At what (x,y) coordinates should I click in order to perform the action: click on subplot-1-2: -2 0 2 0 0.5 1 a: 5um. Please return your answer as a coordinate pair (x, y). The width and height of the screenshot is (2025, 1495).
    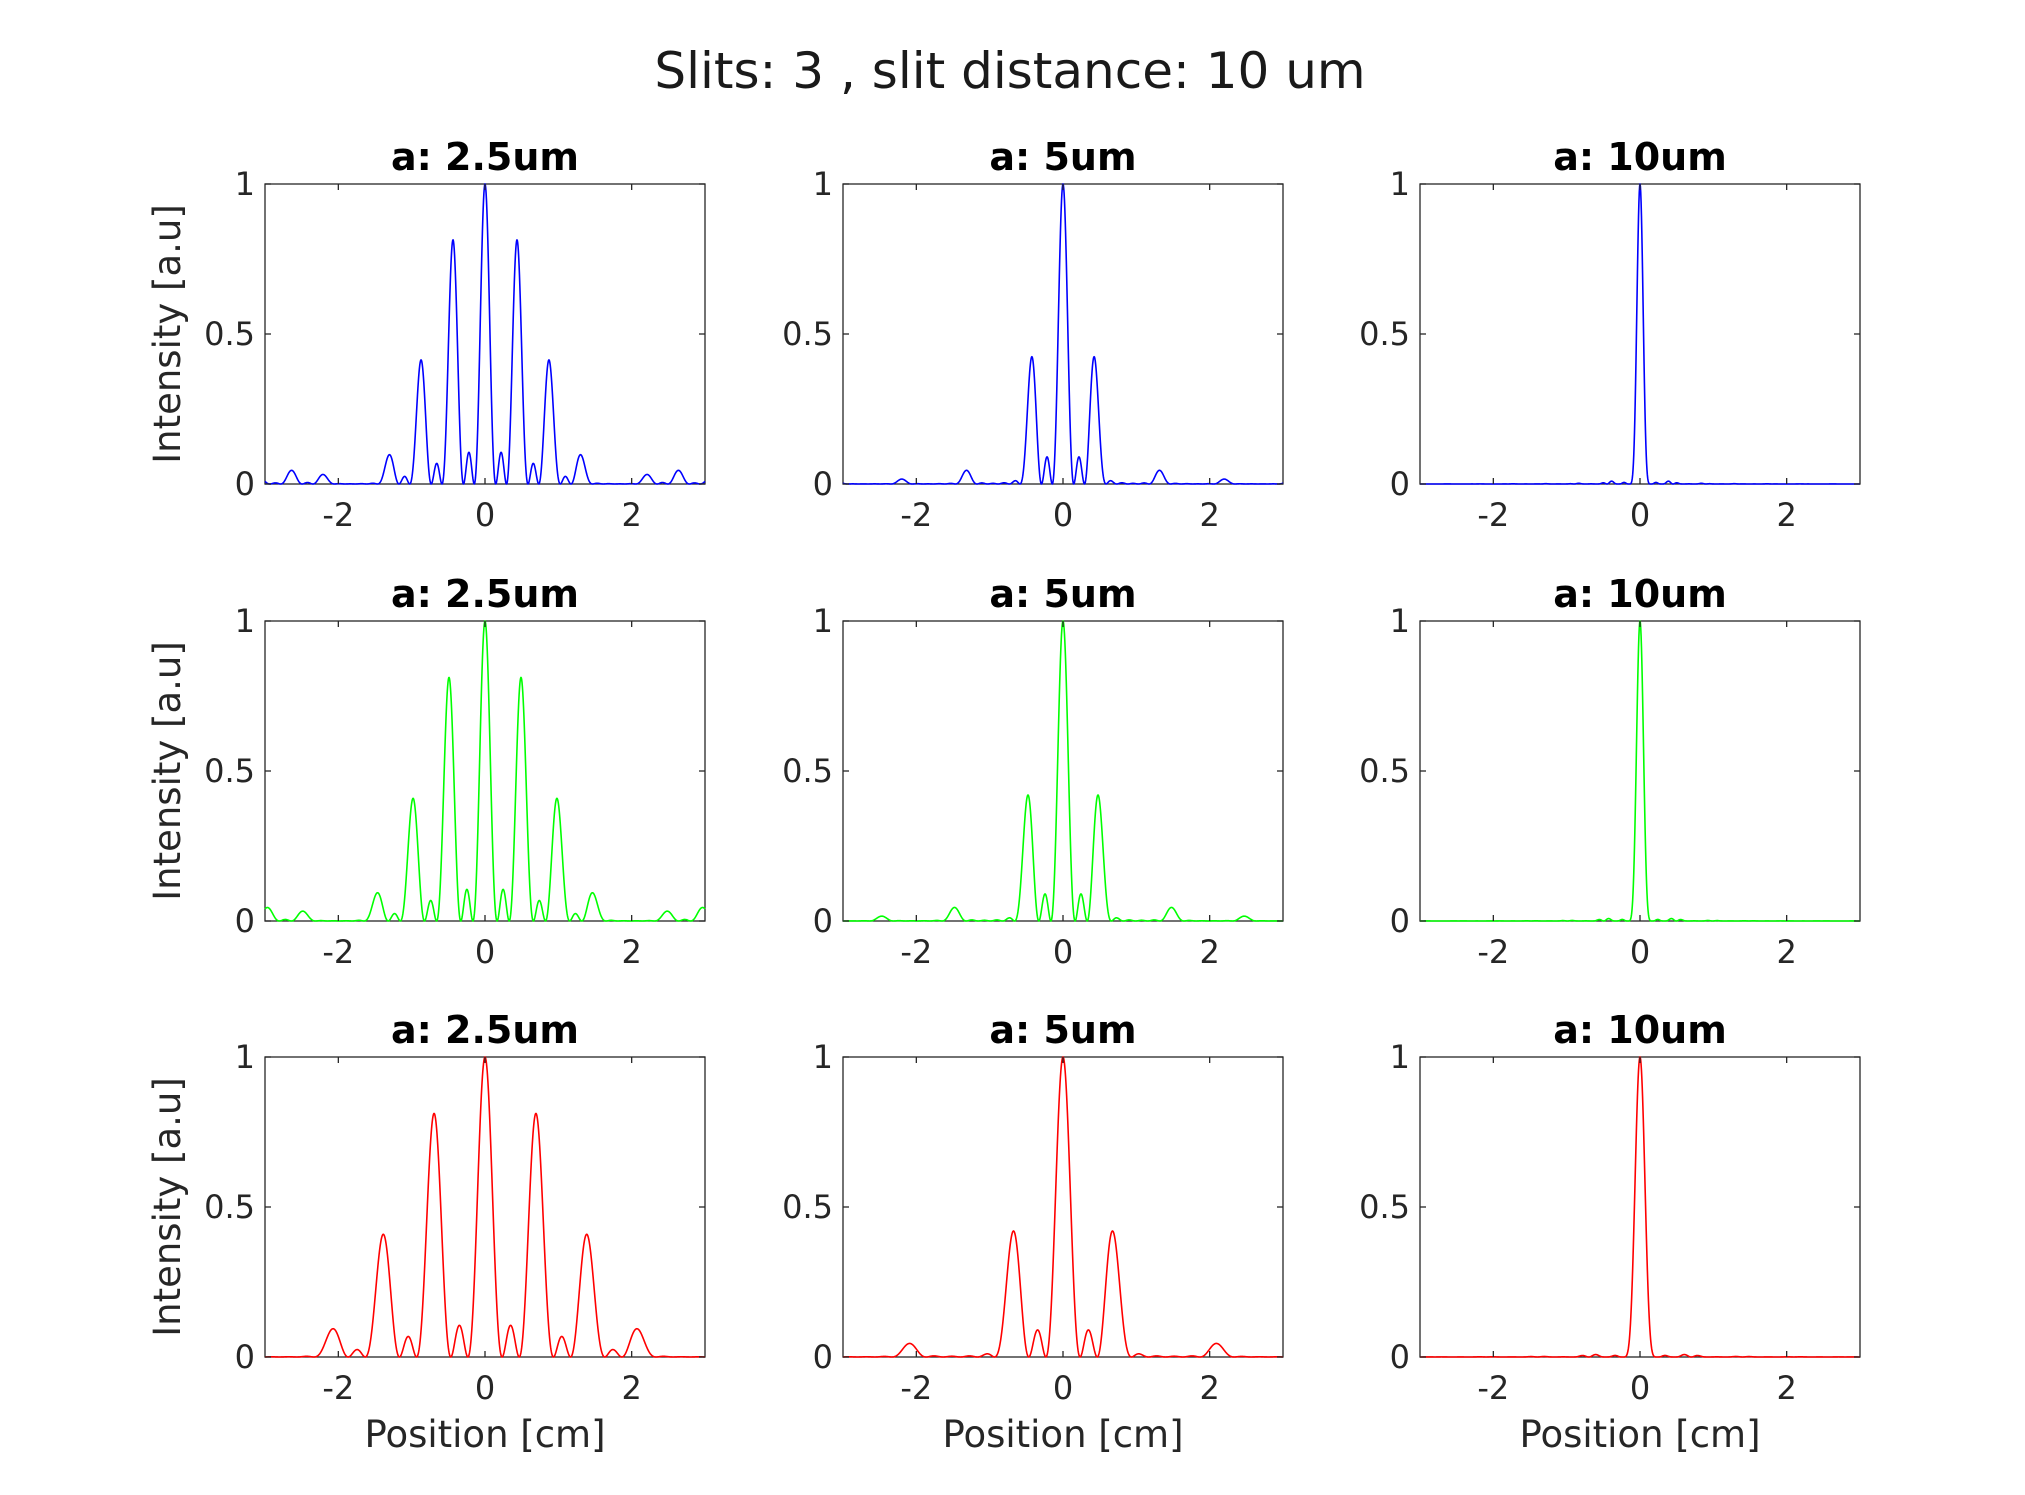
    Looking at the image, I should click on (1033, 334).